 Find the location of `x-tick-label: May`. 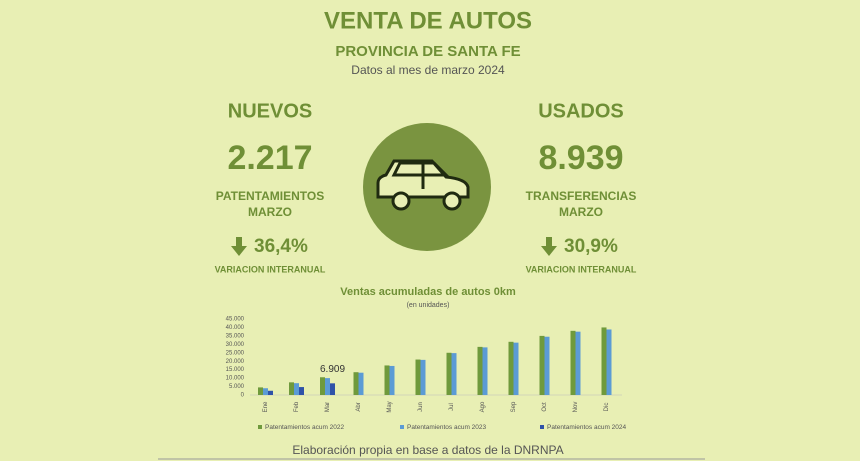

x-tick-label: May is located at coordinates (390, 406).